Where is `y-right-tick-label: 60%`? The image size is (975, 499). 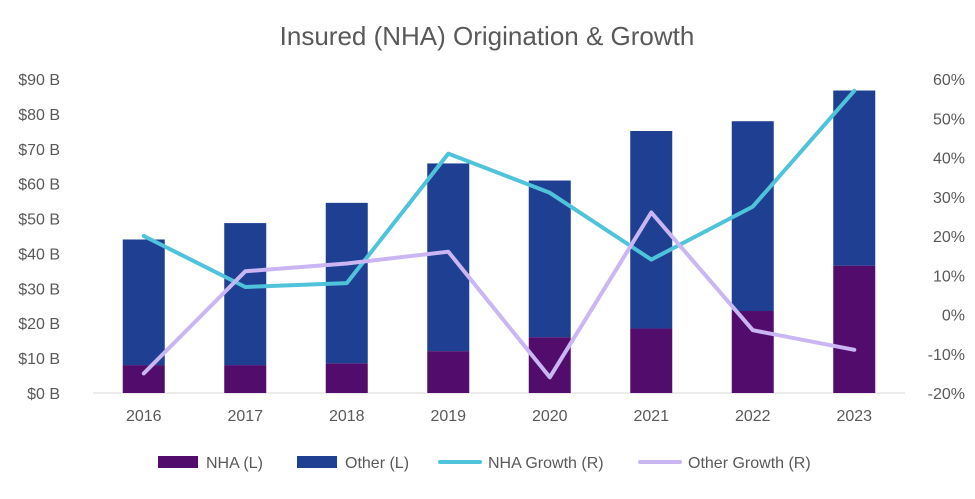 y-right-tick-label: 60% is located at coordinates (949, 80).